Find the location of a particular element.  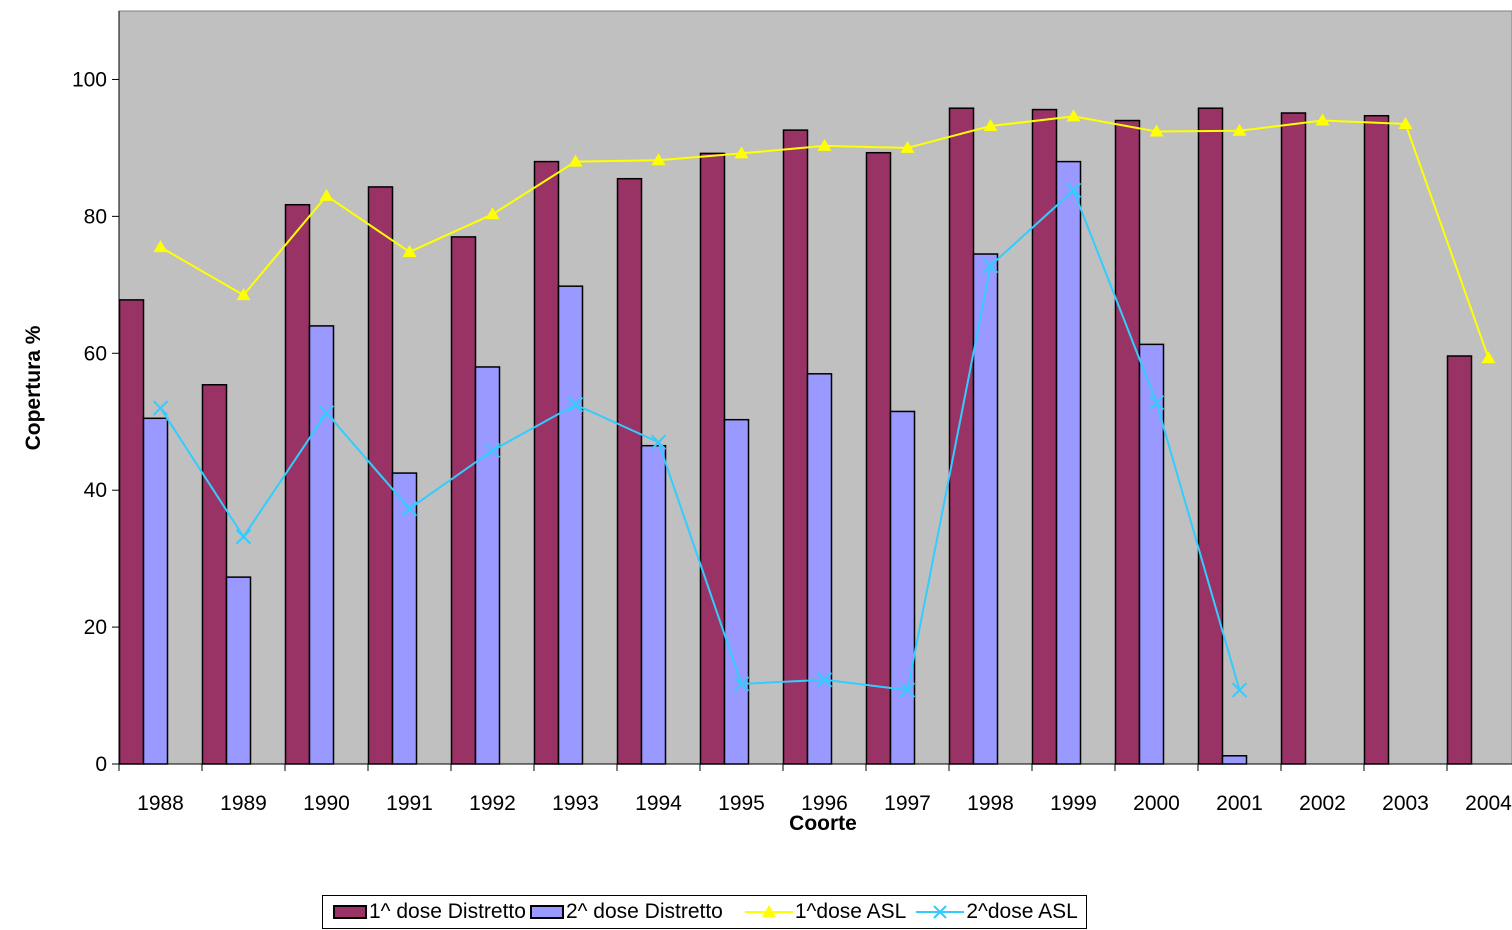

x-axis-title: Coorte is located at coordinates (823, 823).